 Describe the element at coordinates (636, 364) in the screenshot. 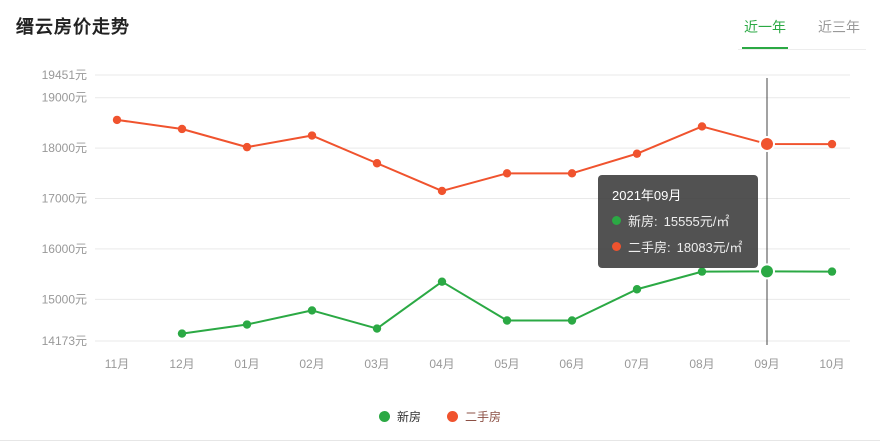

I see `svg-text: 07月` at that location.